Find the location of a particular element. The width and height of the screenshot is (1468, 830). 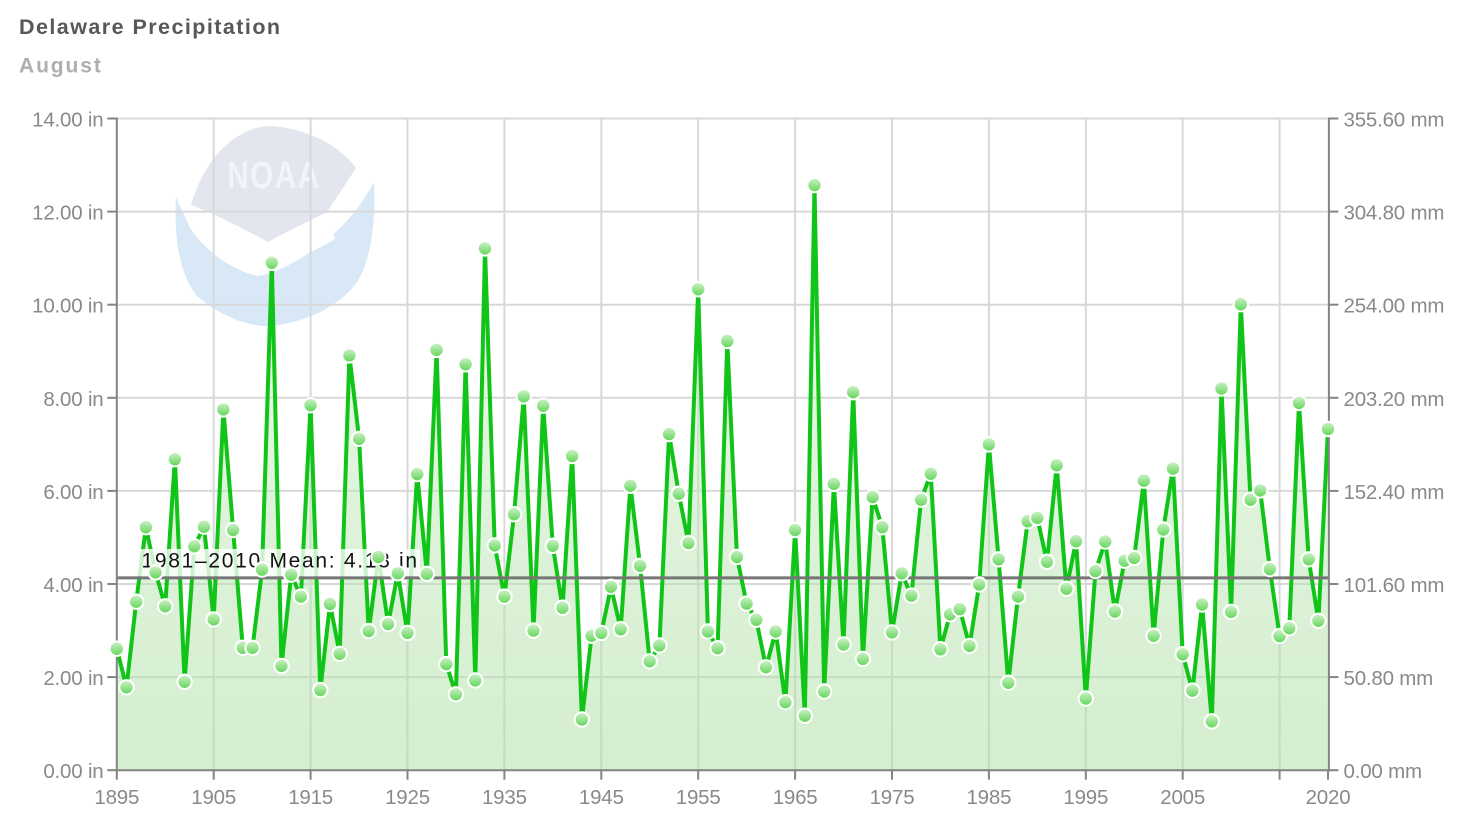

svg-text: August is located at coordinates (61, 66).